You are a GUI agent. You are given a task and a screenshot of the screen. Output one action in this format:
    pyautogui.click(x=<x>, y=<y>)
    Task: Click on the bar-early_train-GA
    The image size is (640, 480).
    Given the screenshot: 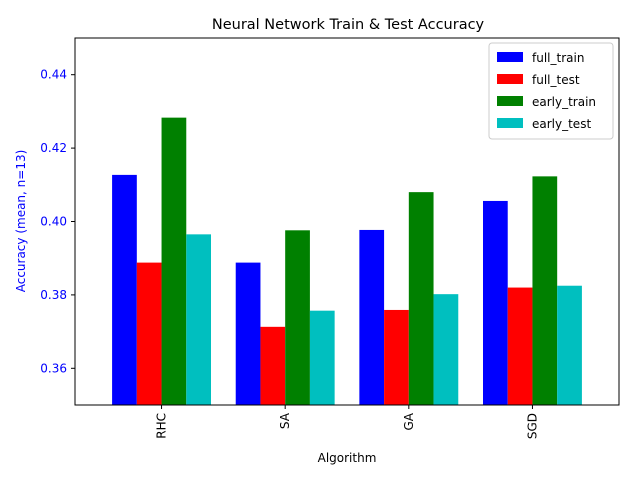 What is the action you would take?
    pyautogui.click(x=421, y=298)
    